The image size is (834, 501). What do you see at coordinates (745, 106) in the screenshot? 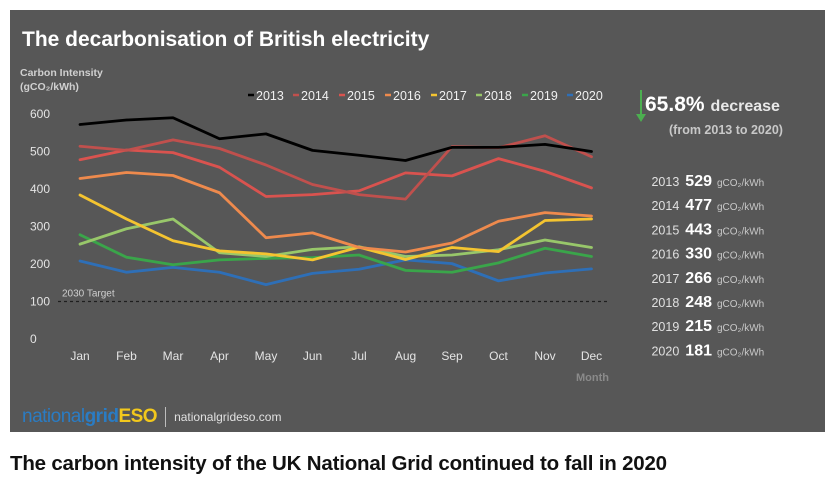
I see `decrease-word: decrease` at bounding box center [745, 106].